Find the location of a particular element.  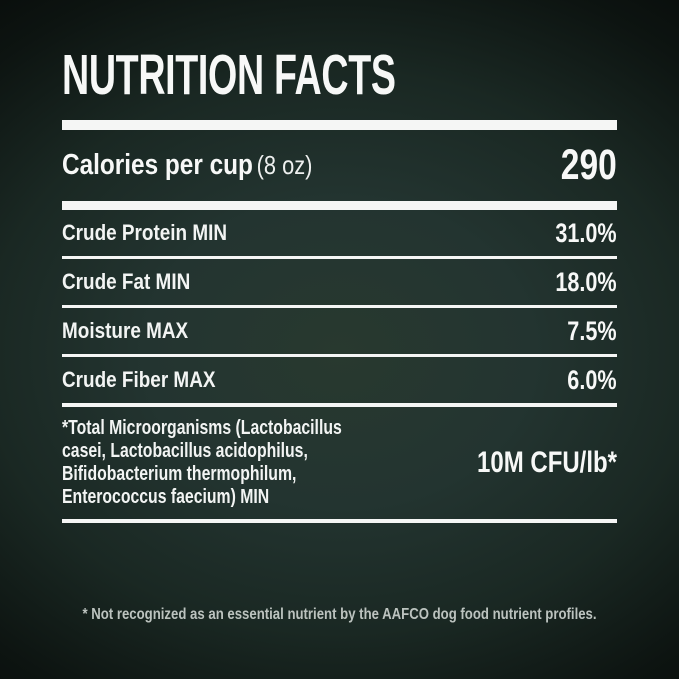

nutrient-name: Moisture MAX is located at coordinates (125, 330).